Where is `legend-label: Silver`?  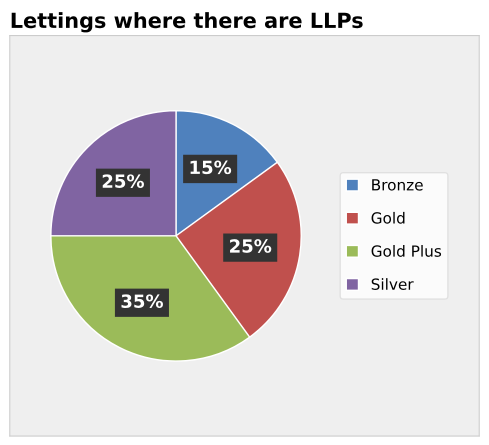
legend-label: Silver is located at coordinates (393, 284).